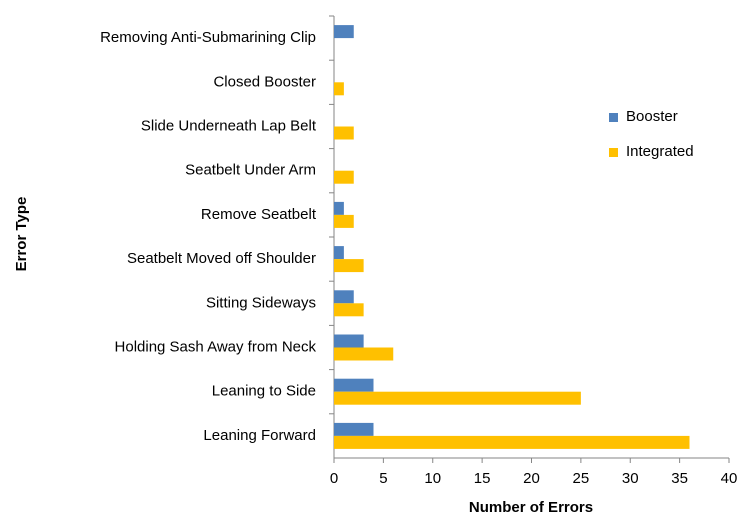 Image resolution: width=739 pixels, height=522 pixels. I want to click on legend-label: Booster, so click(652, 116).